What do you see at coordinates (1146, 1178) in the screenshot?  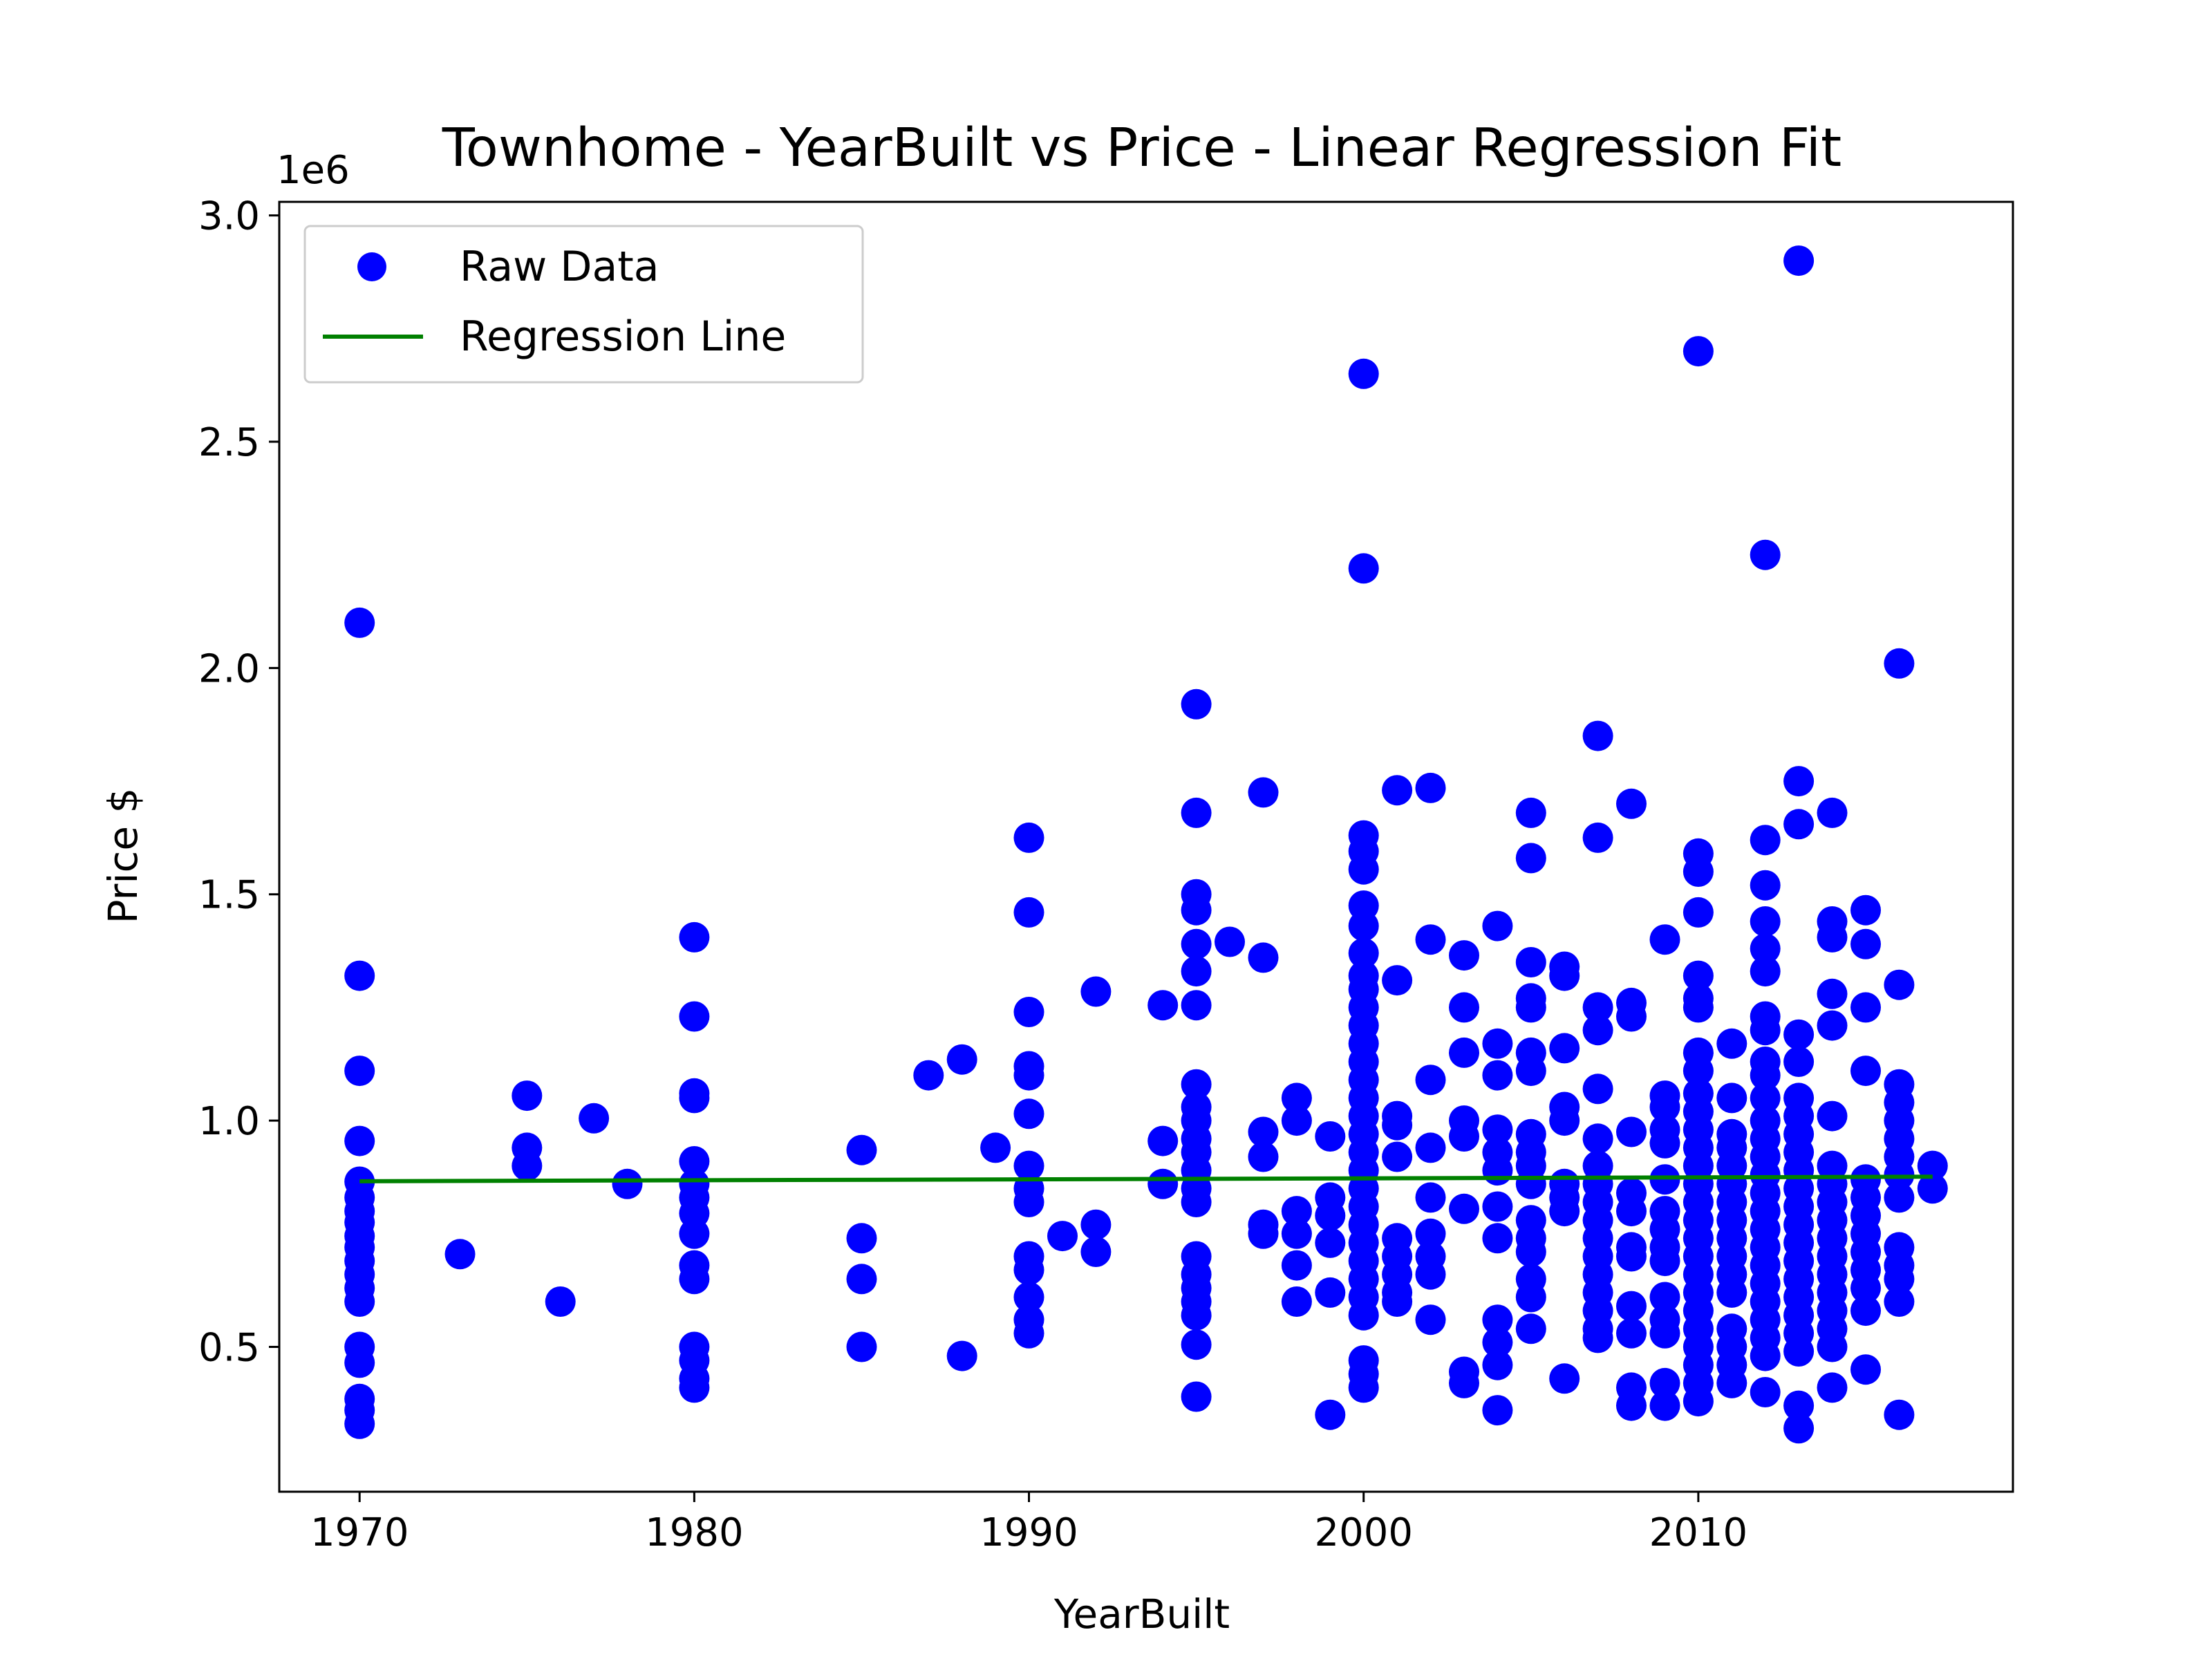 I see `regression-line-layer` at bounding box center [1146, 1178].